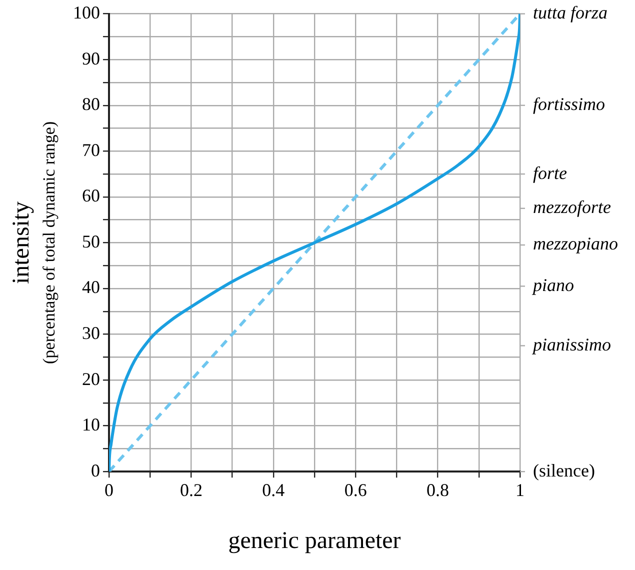 The width and height of the screenshot is (635, 570). Describe the element at coordinates (552, 284) in the screenshot. I see `ref-line-label: piano` at that location.